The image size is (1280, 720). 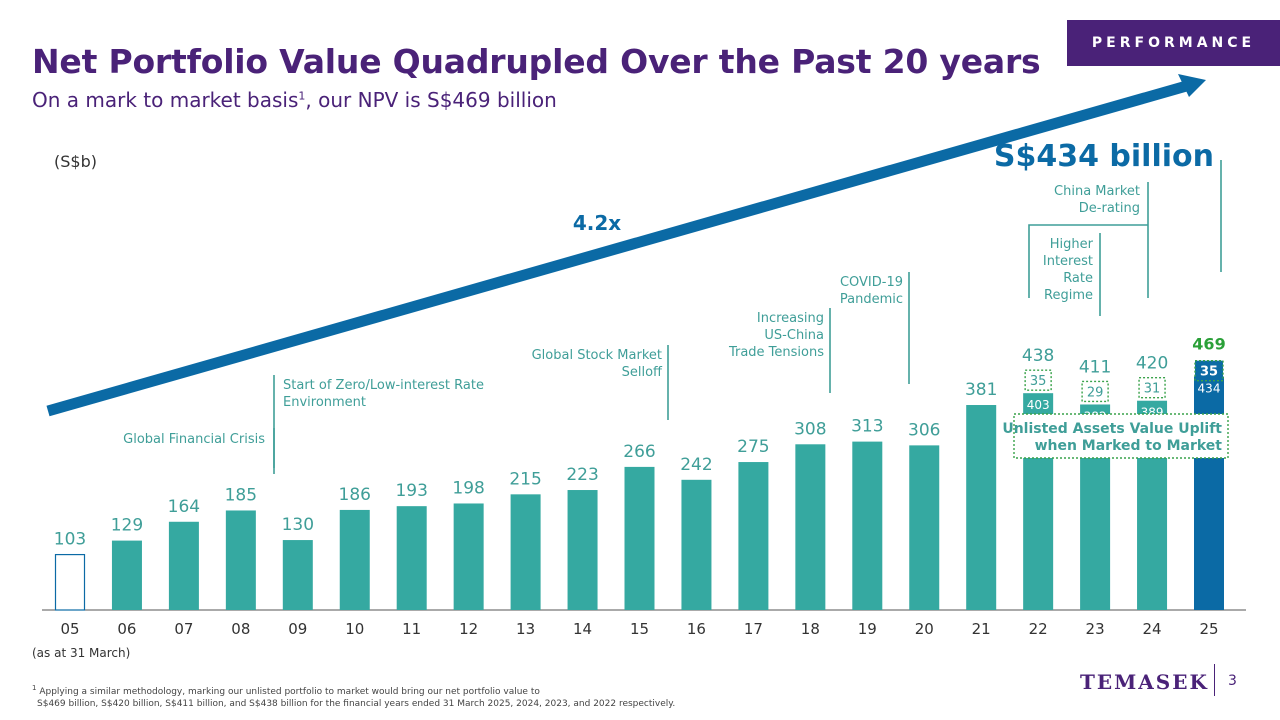 I want to click on subtitle-footnote-marker: 1, so click(x=302, y=96).